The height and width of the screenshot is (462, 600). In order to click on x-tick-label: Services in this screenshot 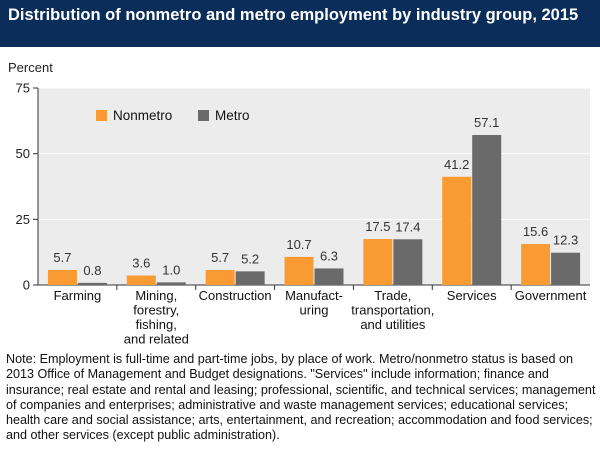, I will do `click(472, 295)`.